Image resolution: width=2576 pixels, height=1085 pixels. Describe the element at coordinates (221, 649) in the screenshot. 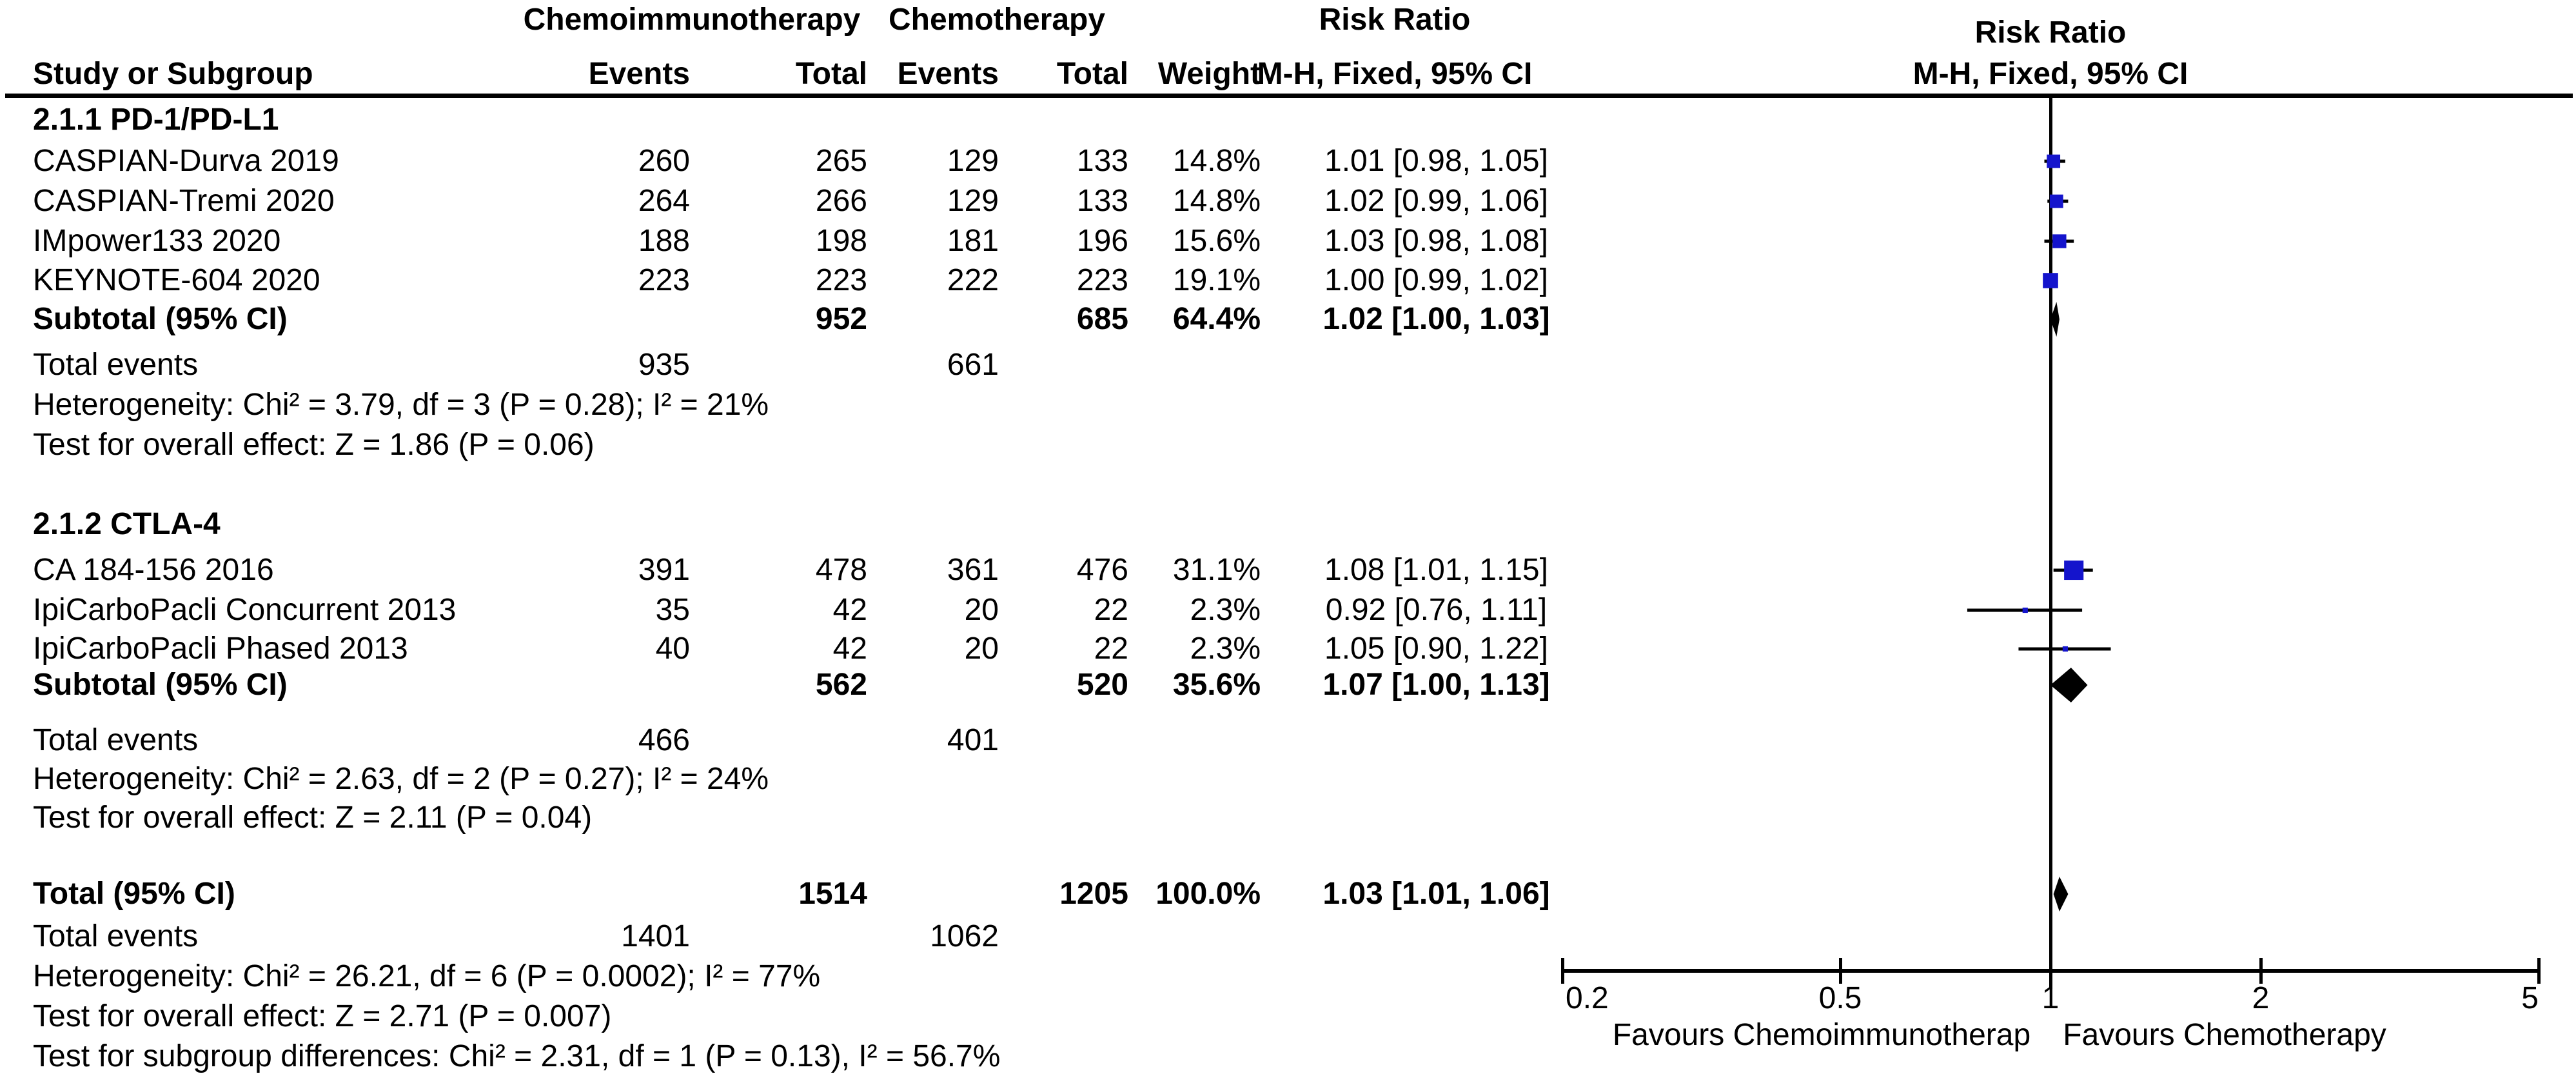

I see `study-label: IpiCarboPacli Phased 2013` at that location.